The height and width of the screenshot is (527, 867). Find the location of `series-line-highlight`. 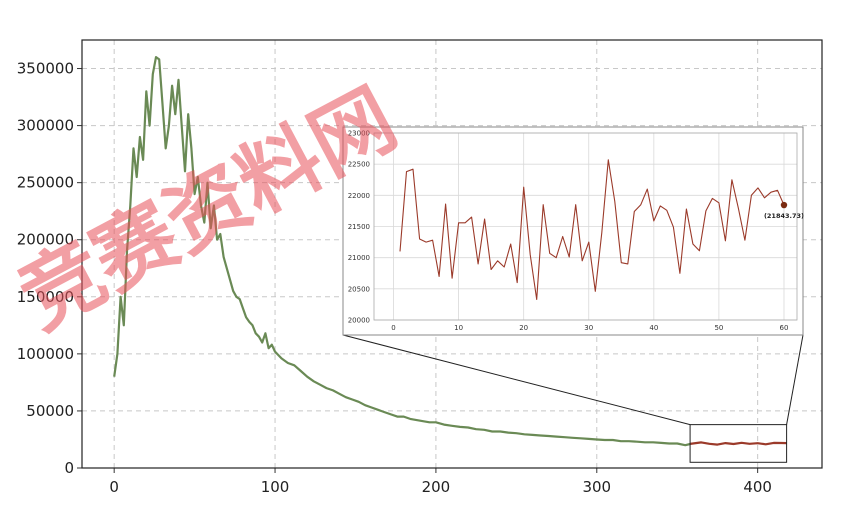

series-line-highlight is located at coordinates (738, 443).